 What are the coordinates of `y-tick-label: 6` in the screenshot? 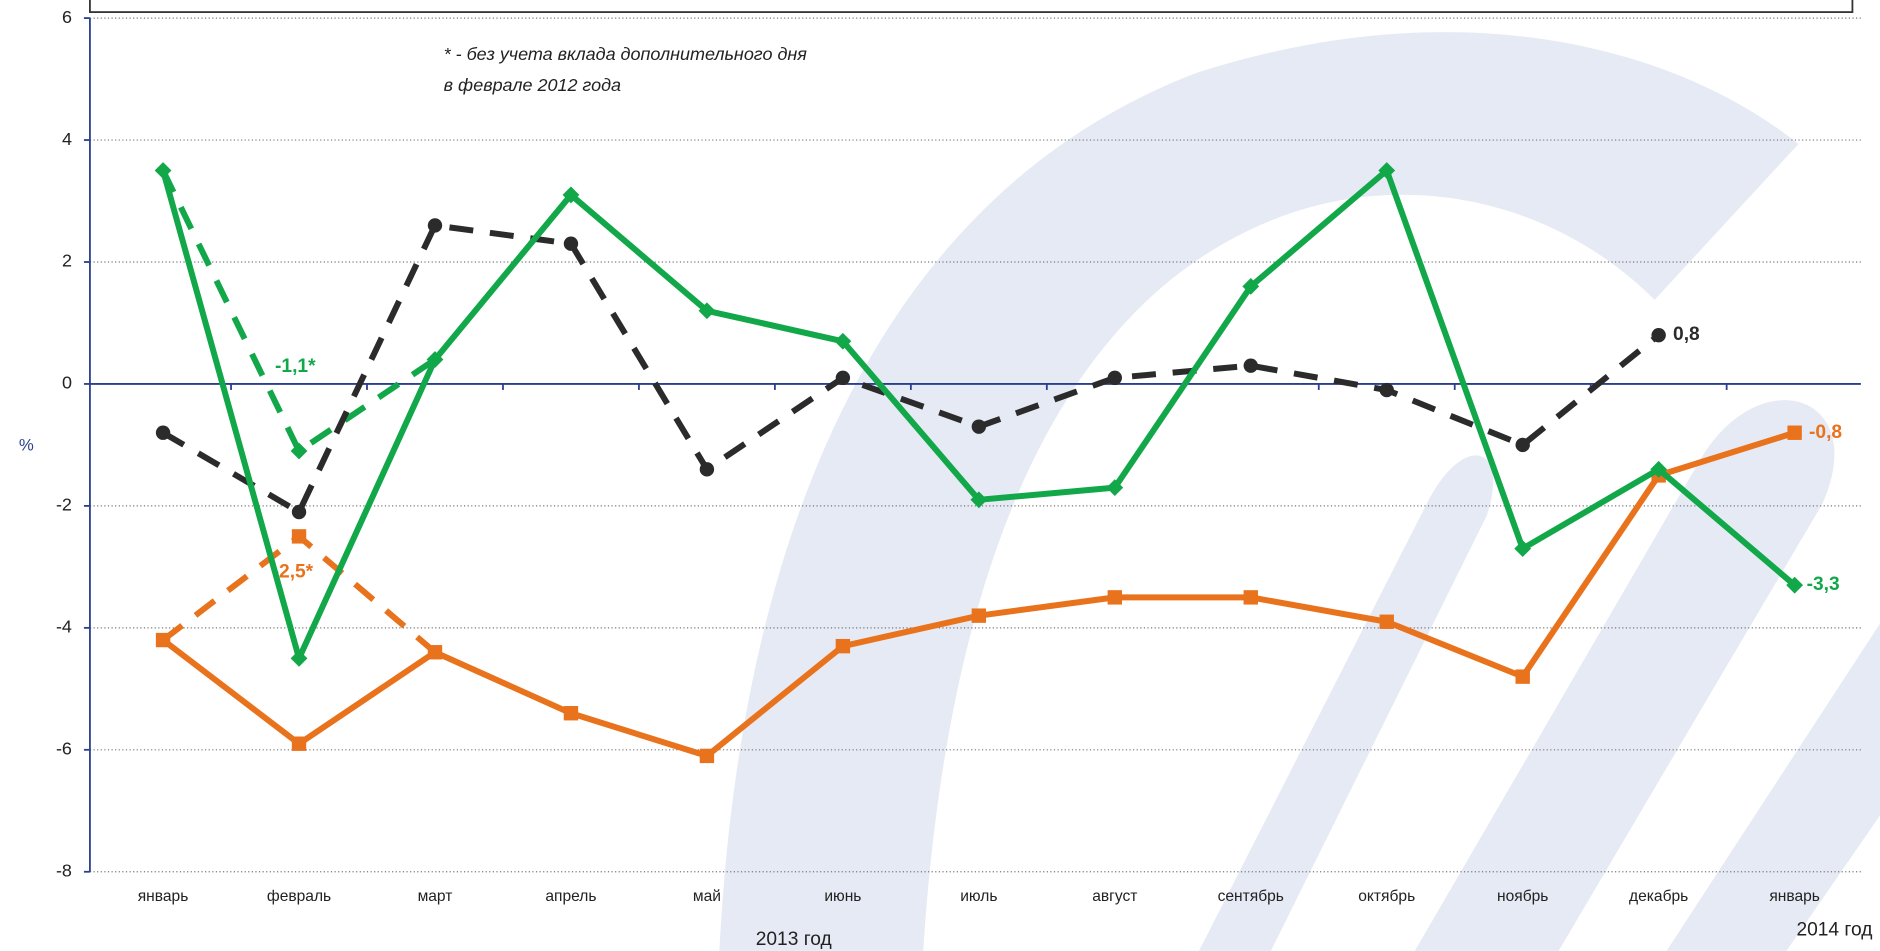 It's located at (67, 17).